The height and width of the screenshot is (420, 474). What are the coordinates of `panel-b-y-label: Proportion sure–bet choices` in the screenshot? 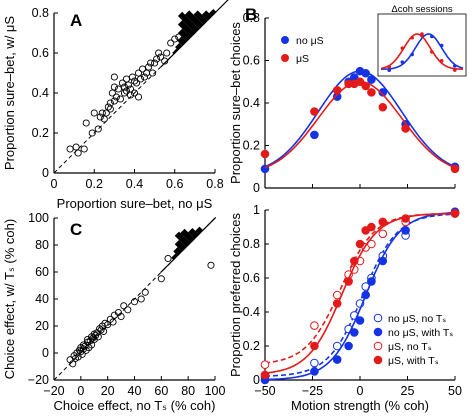 It's located at (235, 103).